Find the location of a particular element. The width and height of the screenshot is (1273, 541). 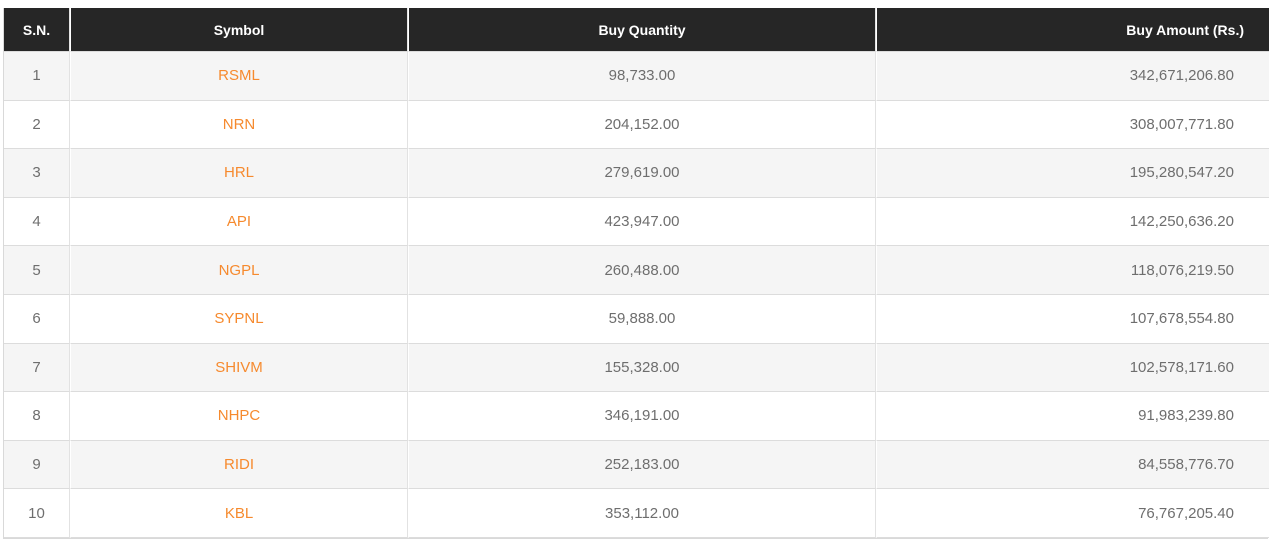

symbol-link: NRN is located at coordinates (239, 124).